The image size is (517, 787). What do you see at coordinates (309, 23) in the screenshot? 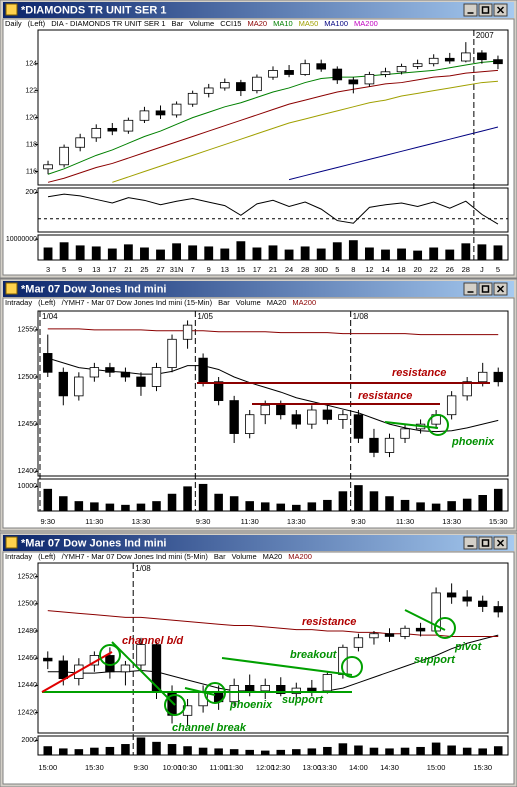
I see `legend-entry: MA50` at bounding box center [309, 23].